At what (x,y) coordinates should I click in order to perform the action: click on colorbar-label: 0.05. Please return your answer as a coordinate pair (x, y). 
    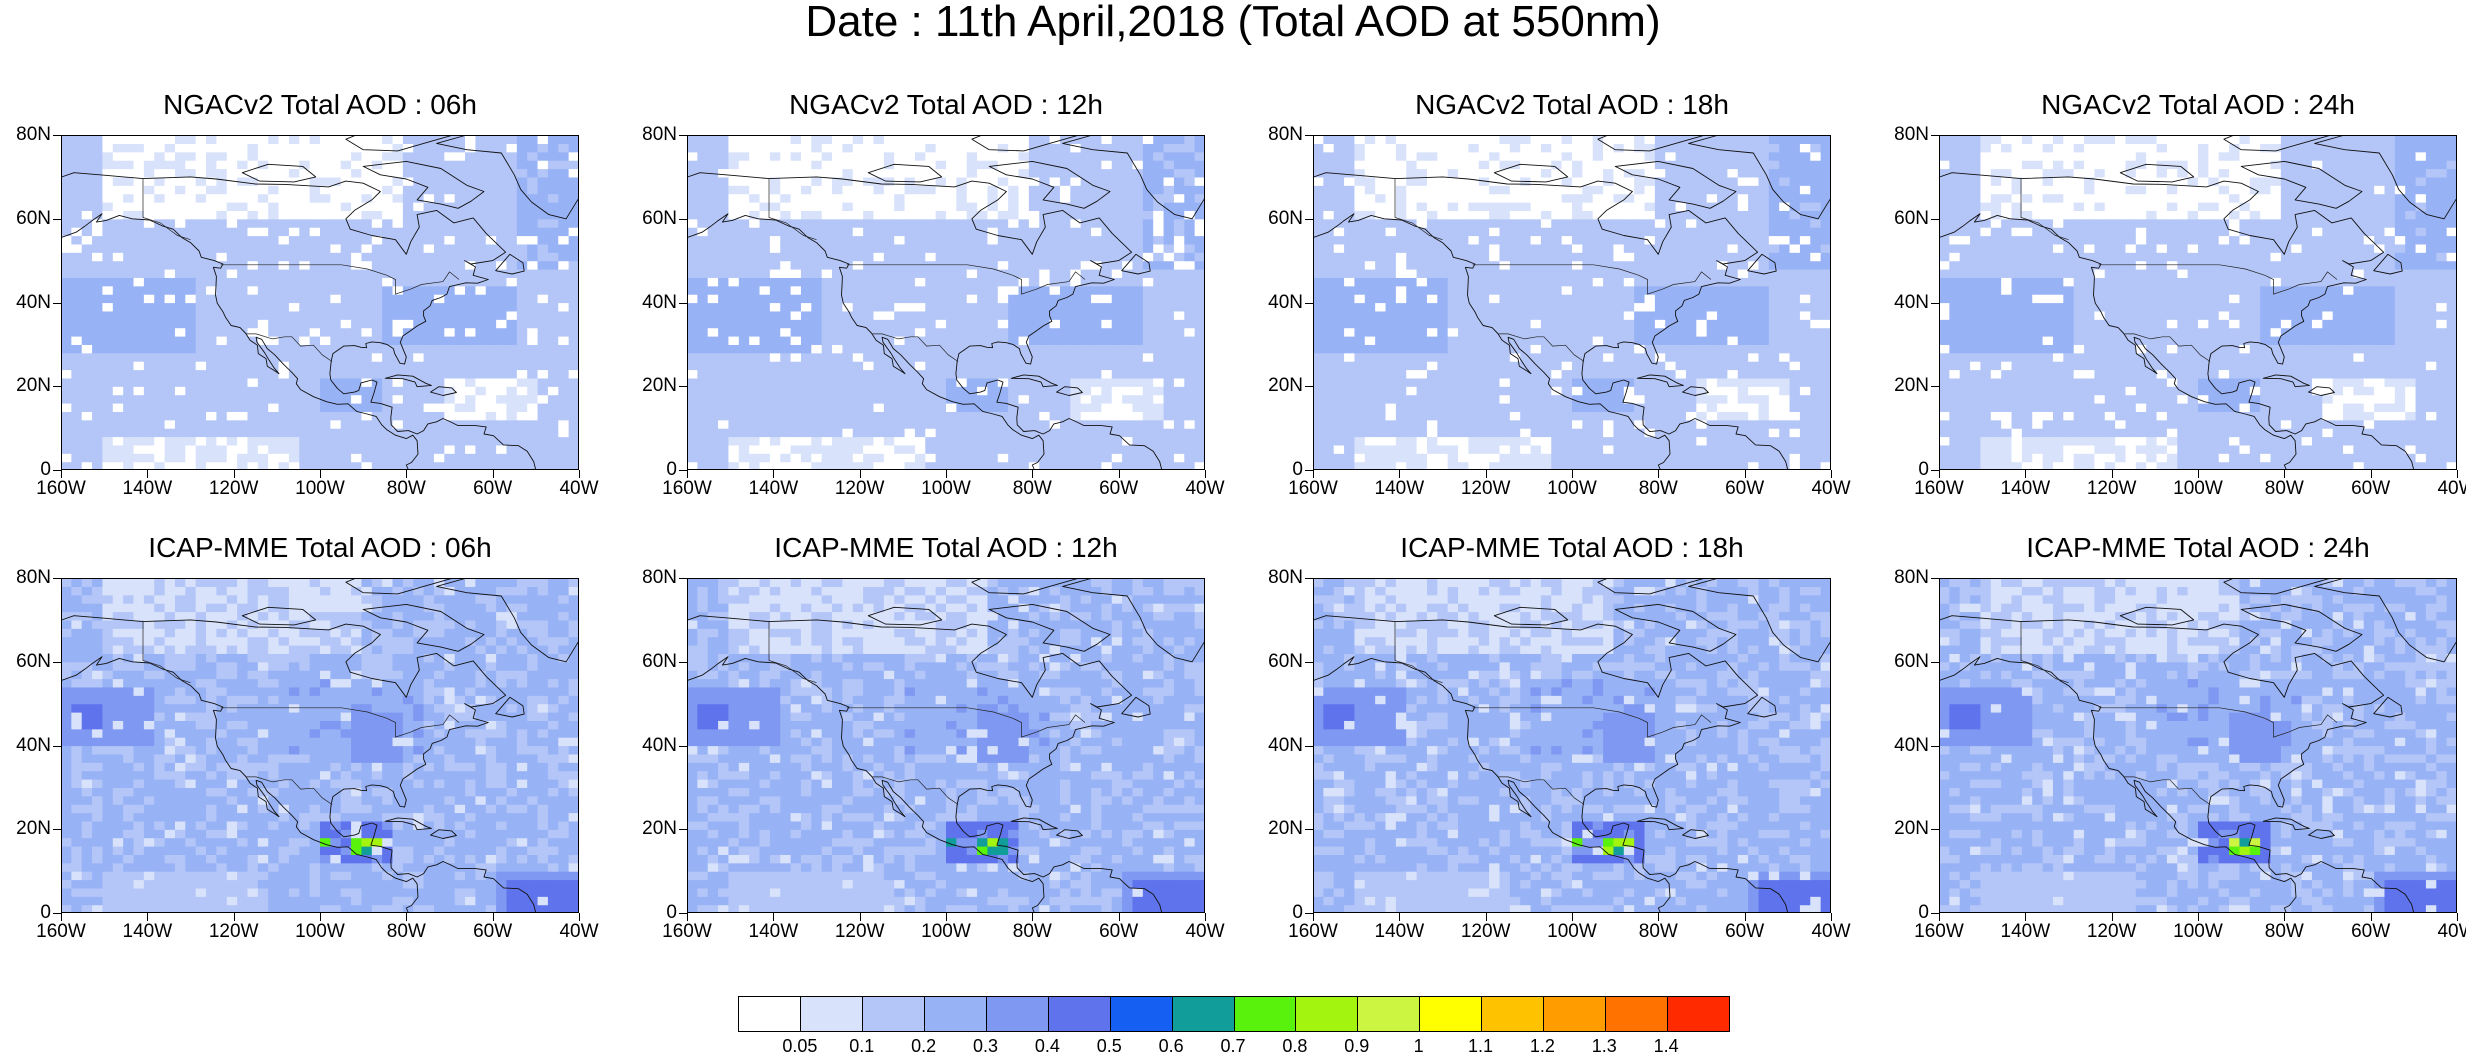
    Looking at the image, I should click on (800, 1046).